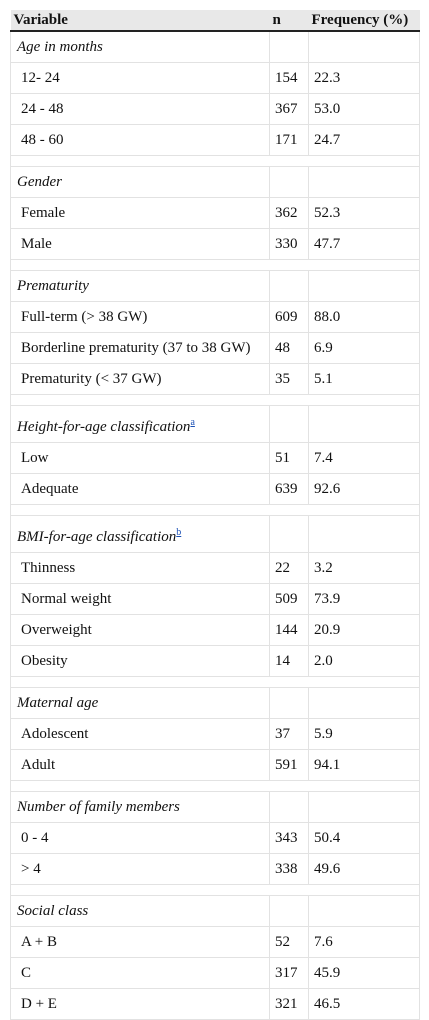  Describe the element at coordinates (140, 47) in the screenshot. I see `group-title: Age in months` at that location.